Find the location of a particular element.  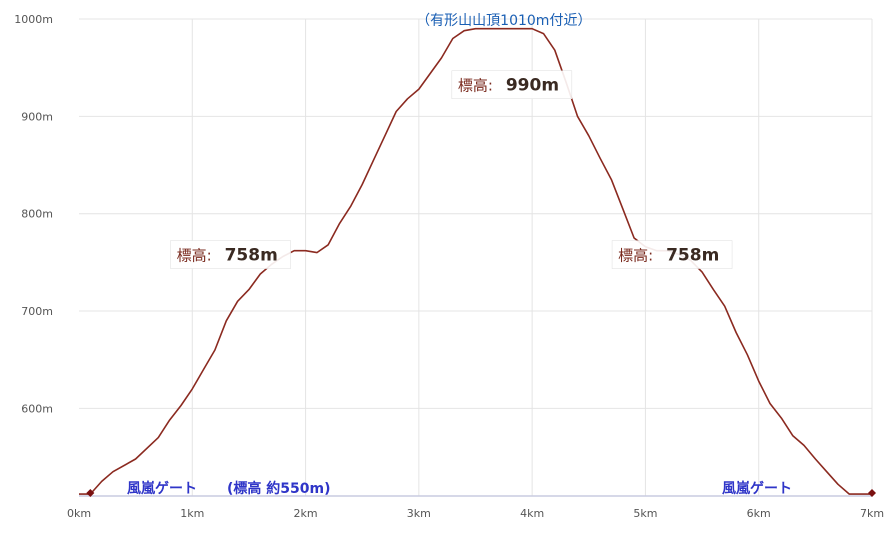

elevation-tag: 標高: 990m is located at coordinates (512, 84).